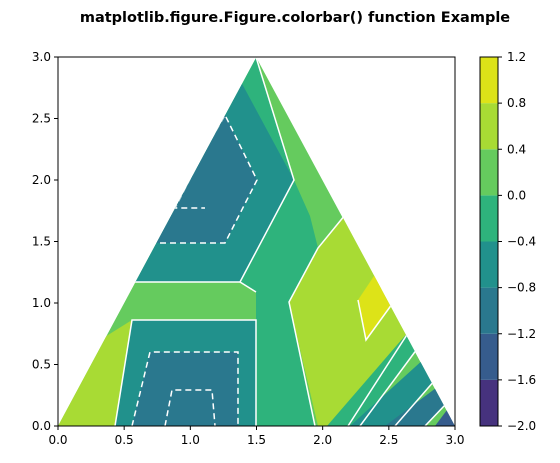  I want to click on y-tick-label: 0.5, so click(41, 365).